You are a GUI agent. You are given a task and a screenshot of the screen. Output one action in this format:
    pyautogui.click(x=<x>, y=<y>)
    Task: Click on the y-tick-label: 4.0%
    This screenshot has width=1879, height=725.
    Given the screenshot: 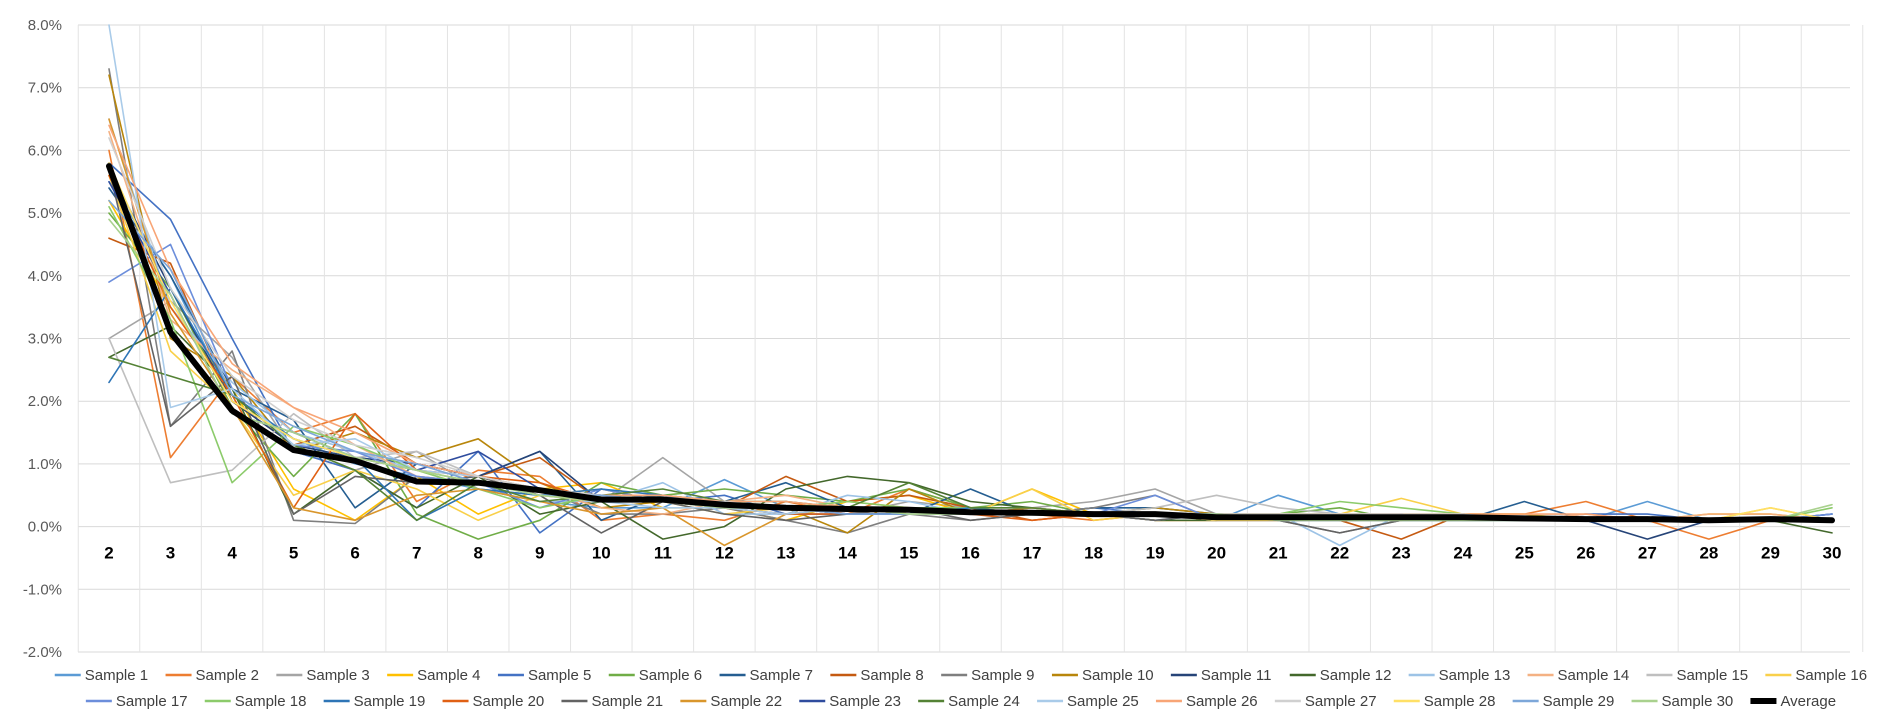 What is the action you would take?
    pyautogui.click(x=45, y=276)
    